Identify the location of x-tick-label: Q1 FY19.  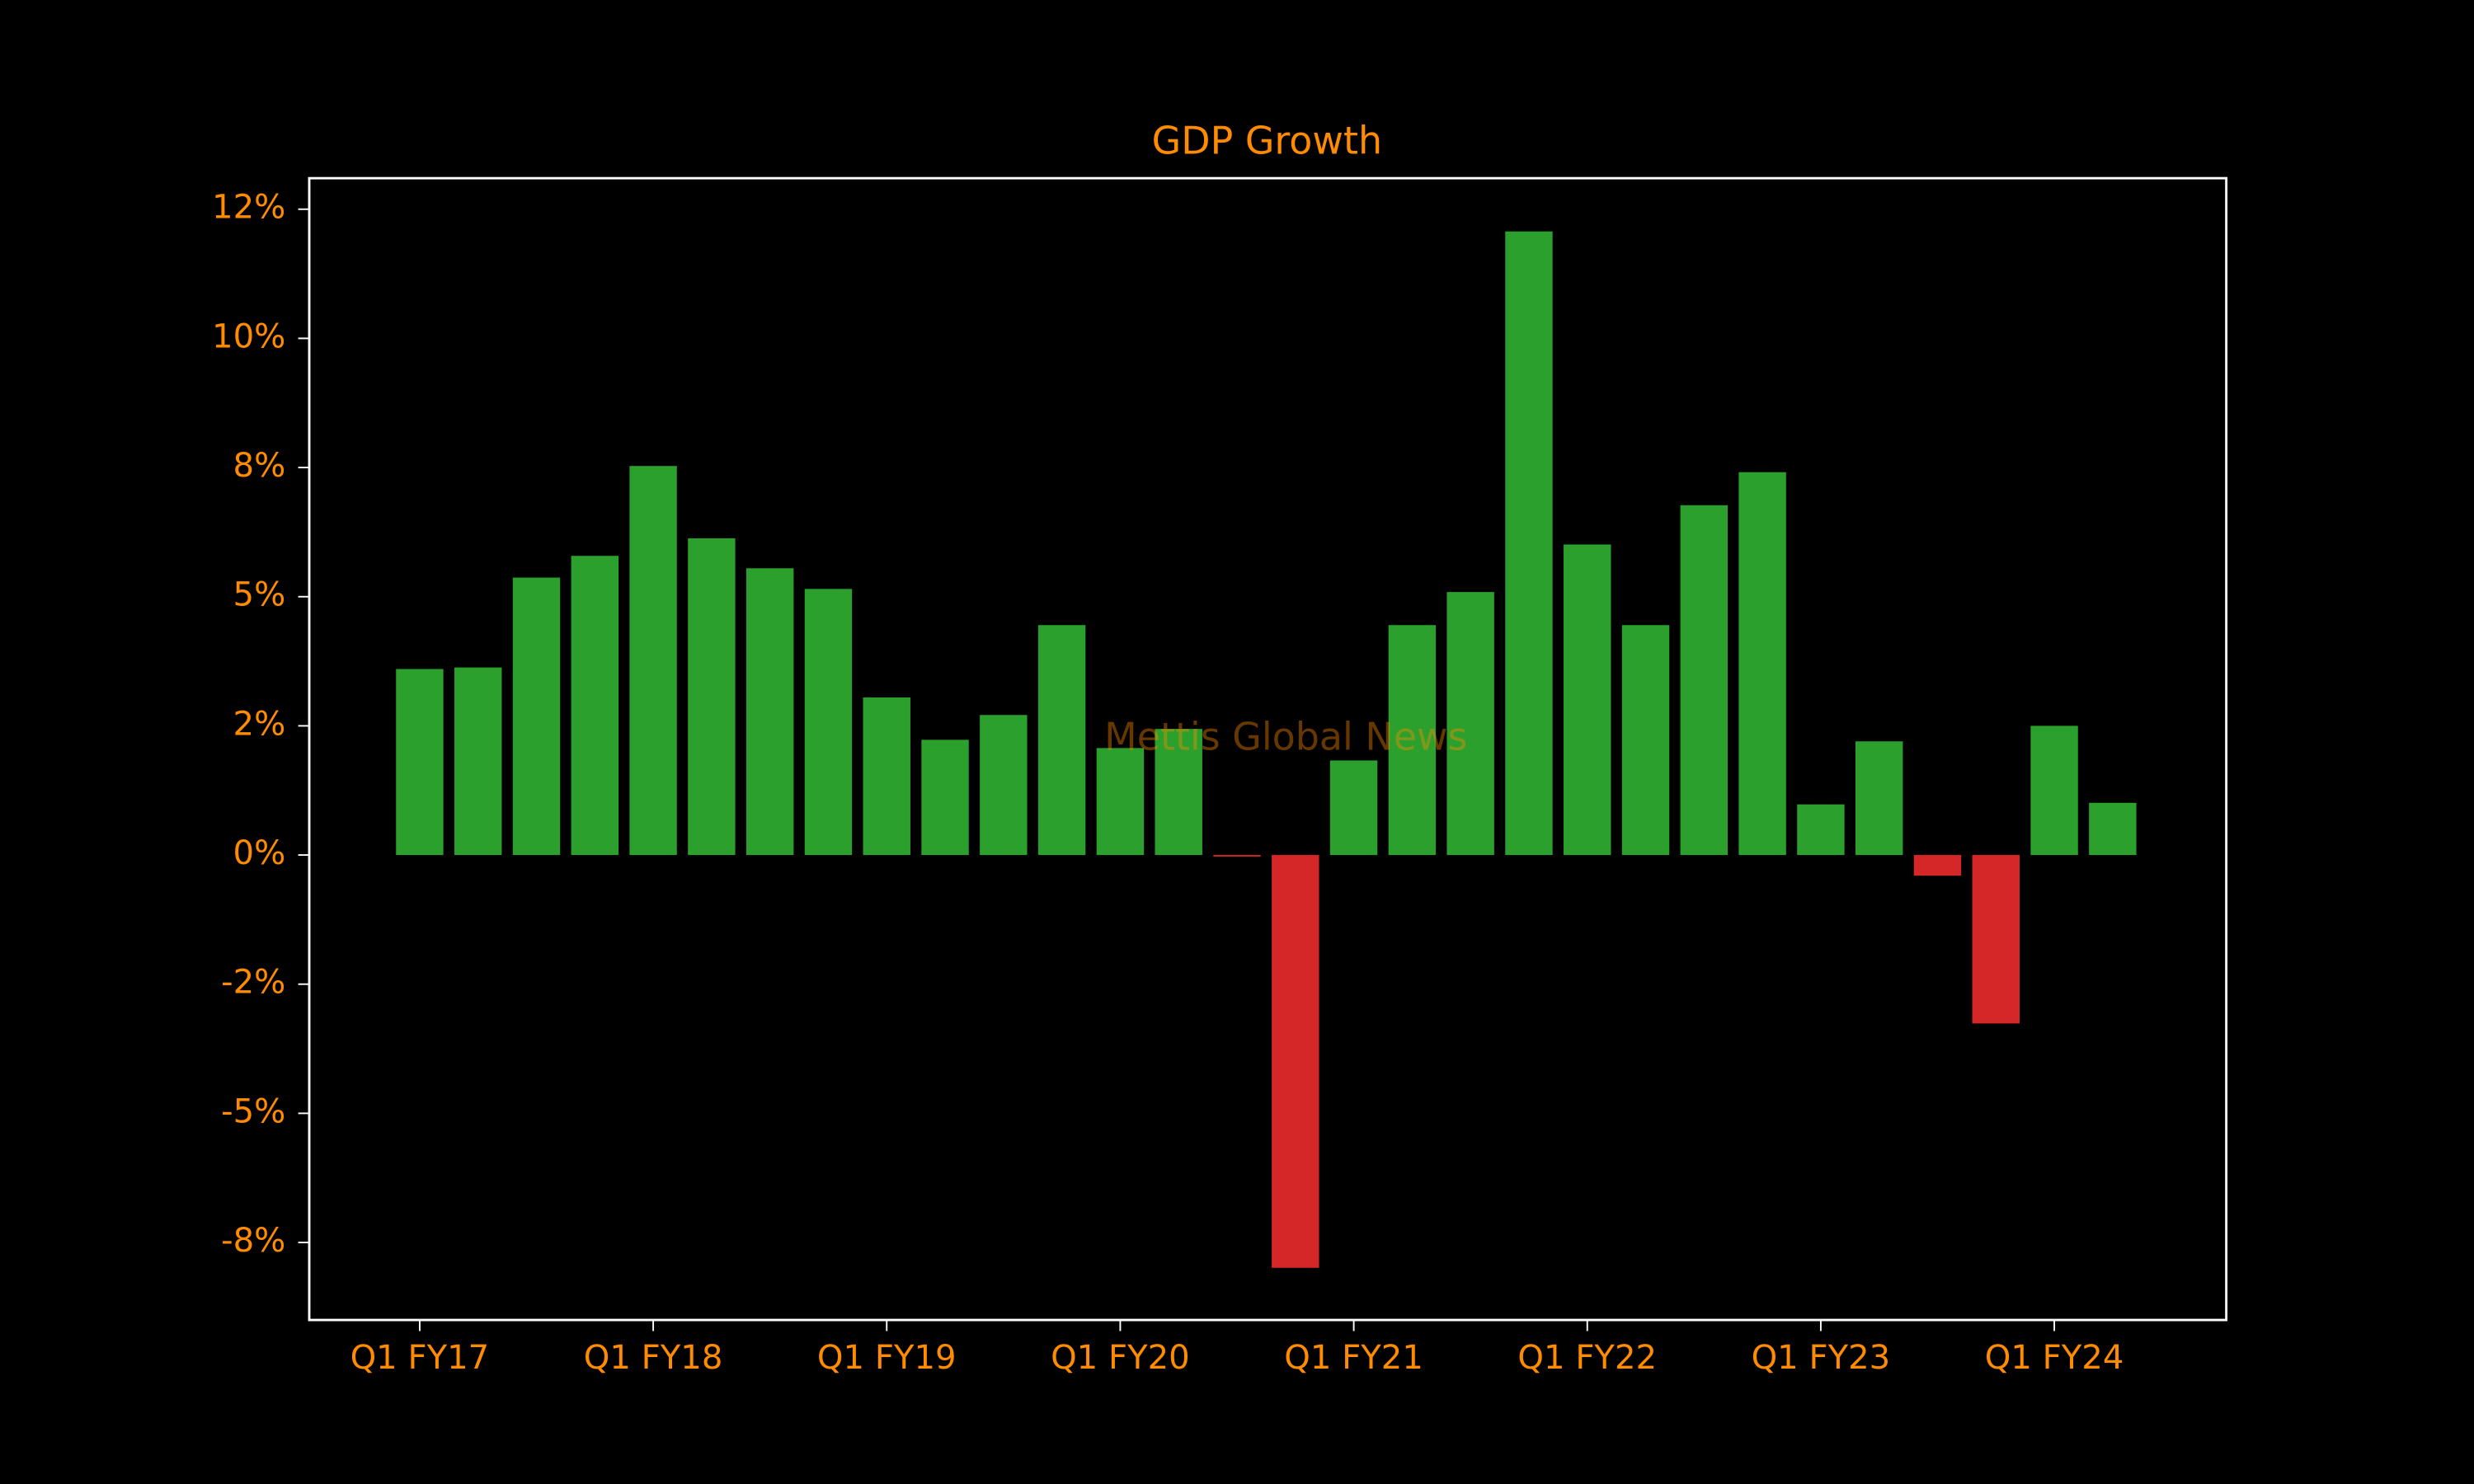
(887, 1358).